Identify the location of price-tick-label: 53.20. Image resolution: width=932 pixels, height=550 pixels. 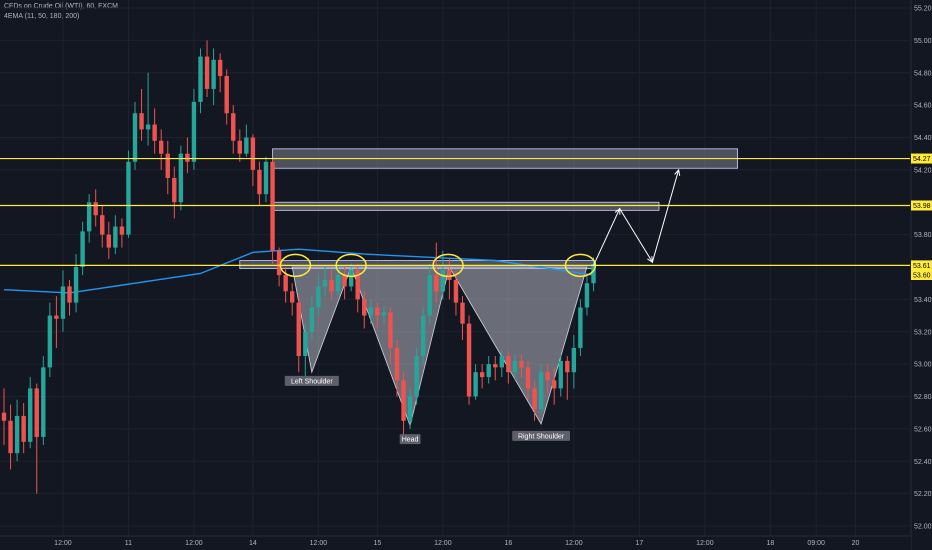
(923, 332).